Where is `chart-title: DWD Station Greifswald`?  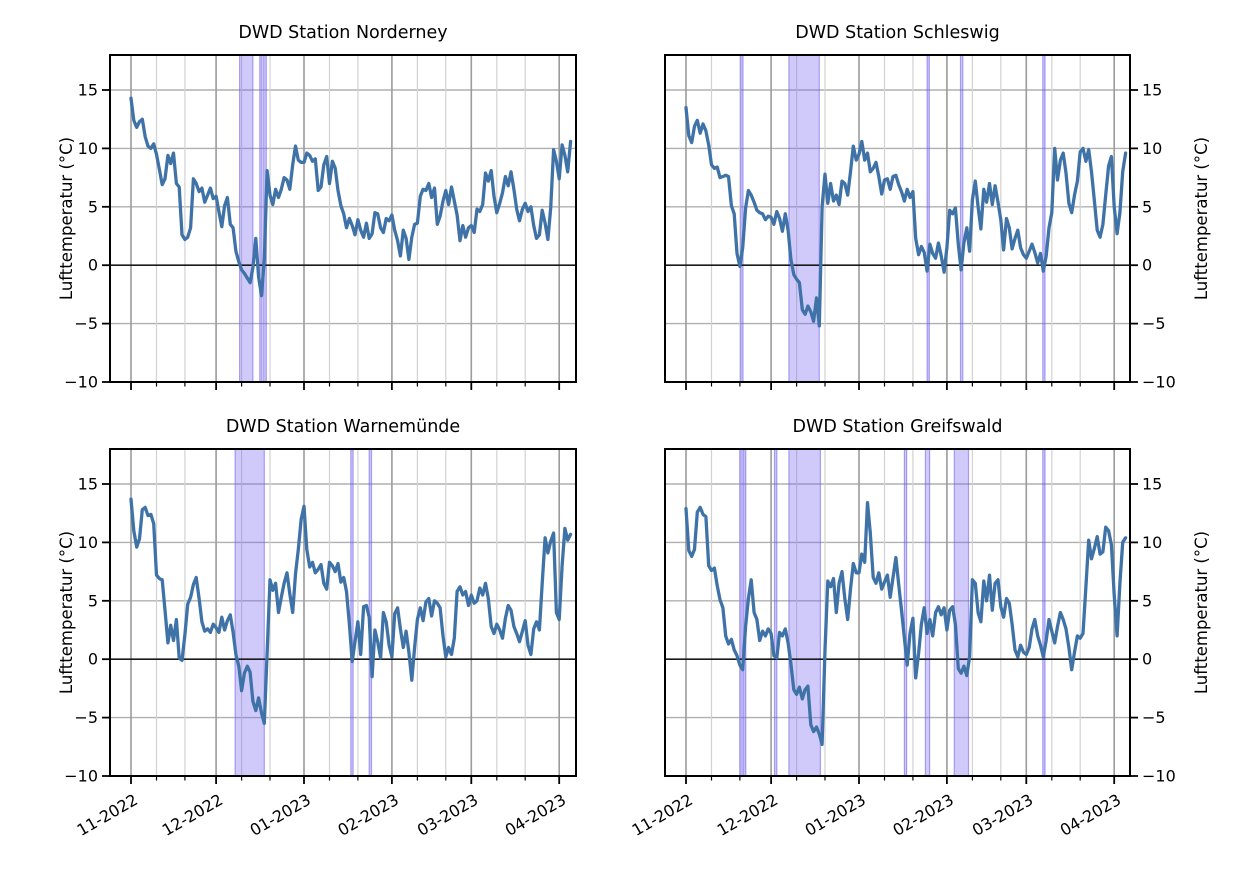
chart-title: DWD Station Greifswald is located at coordinates (898, 427).